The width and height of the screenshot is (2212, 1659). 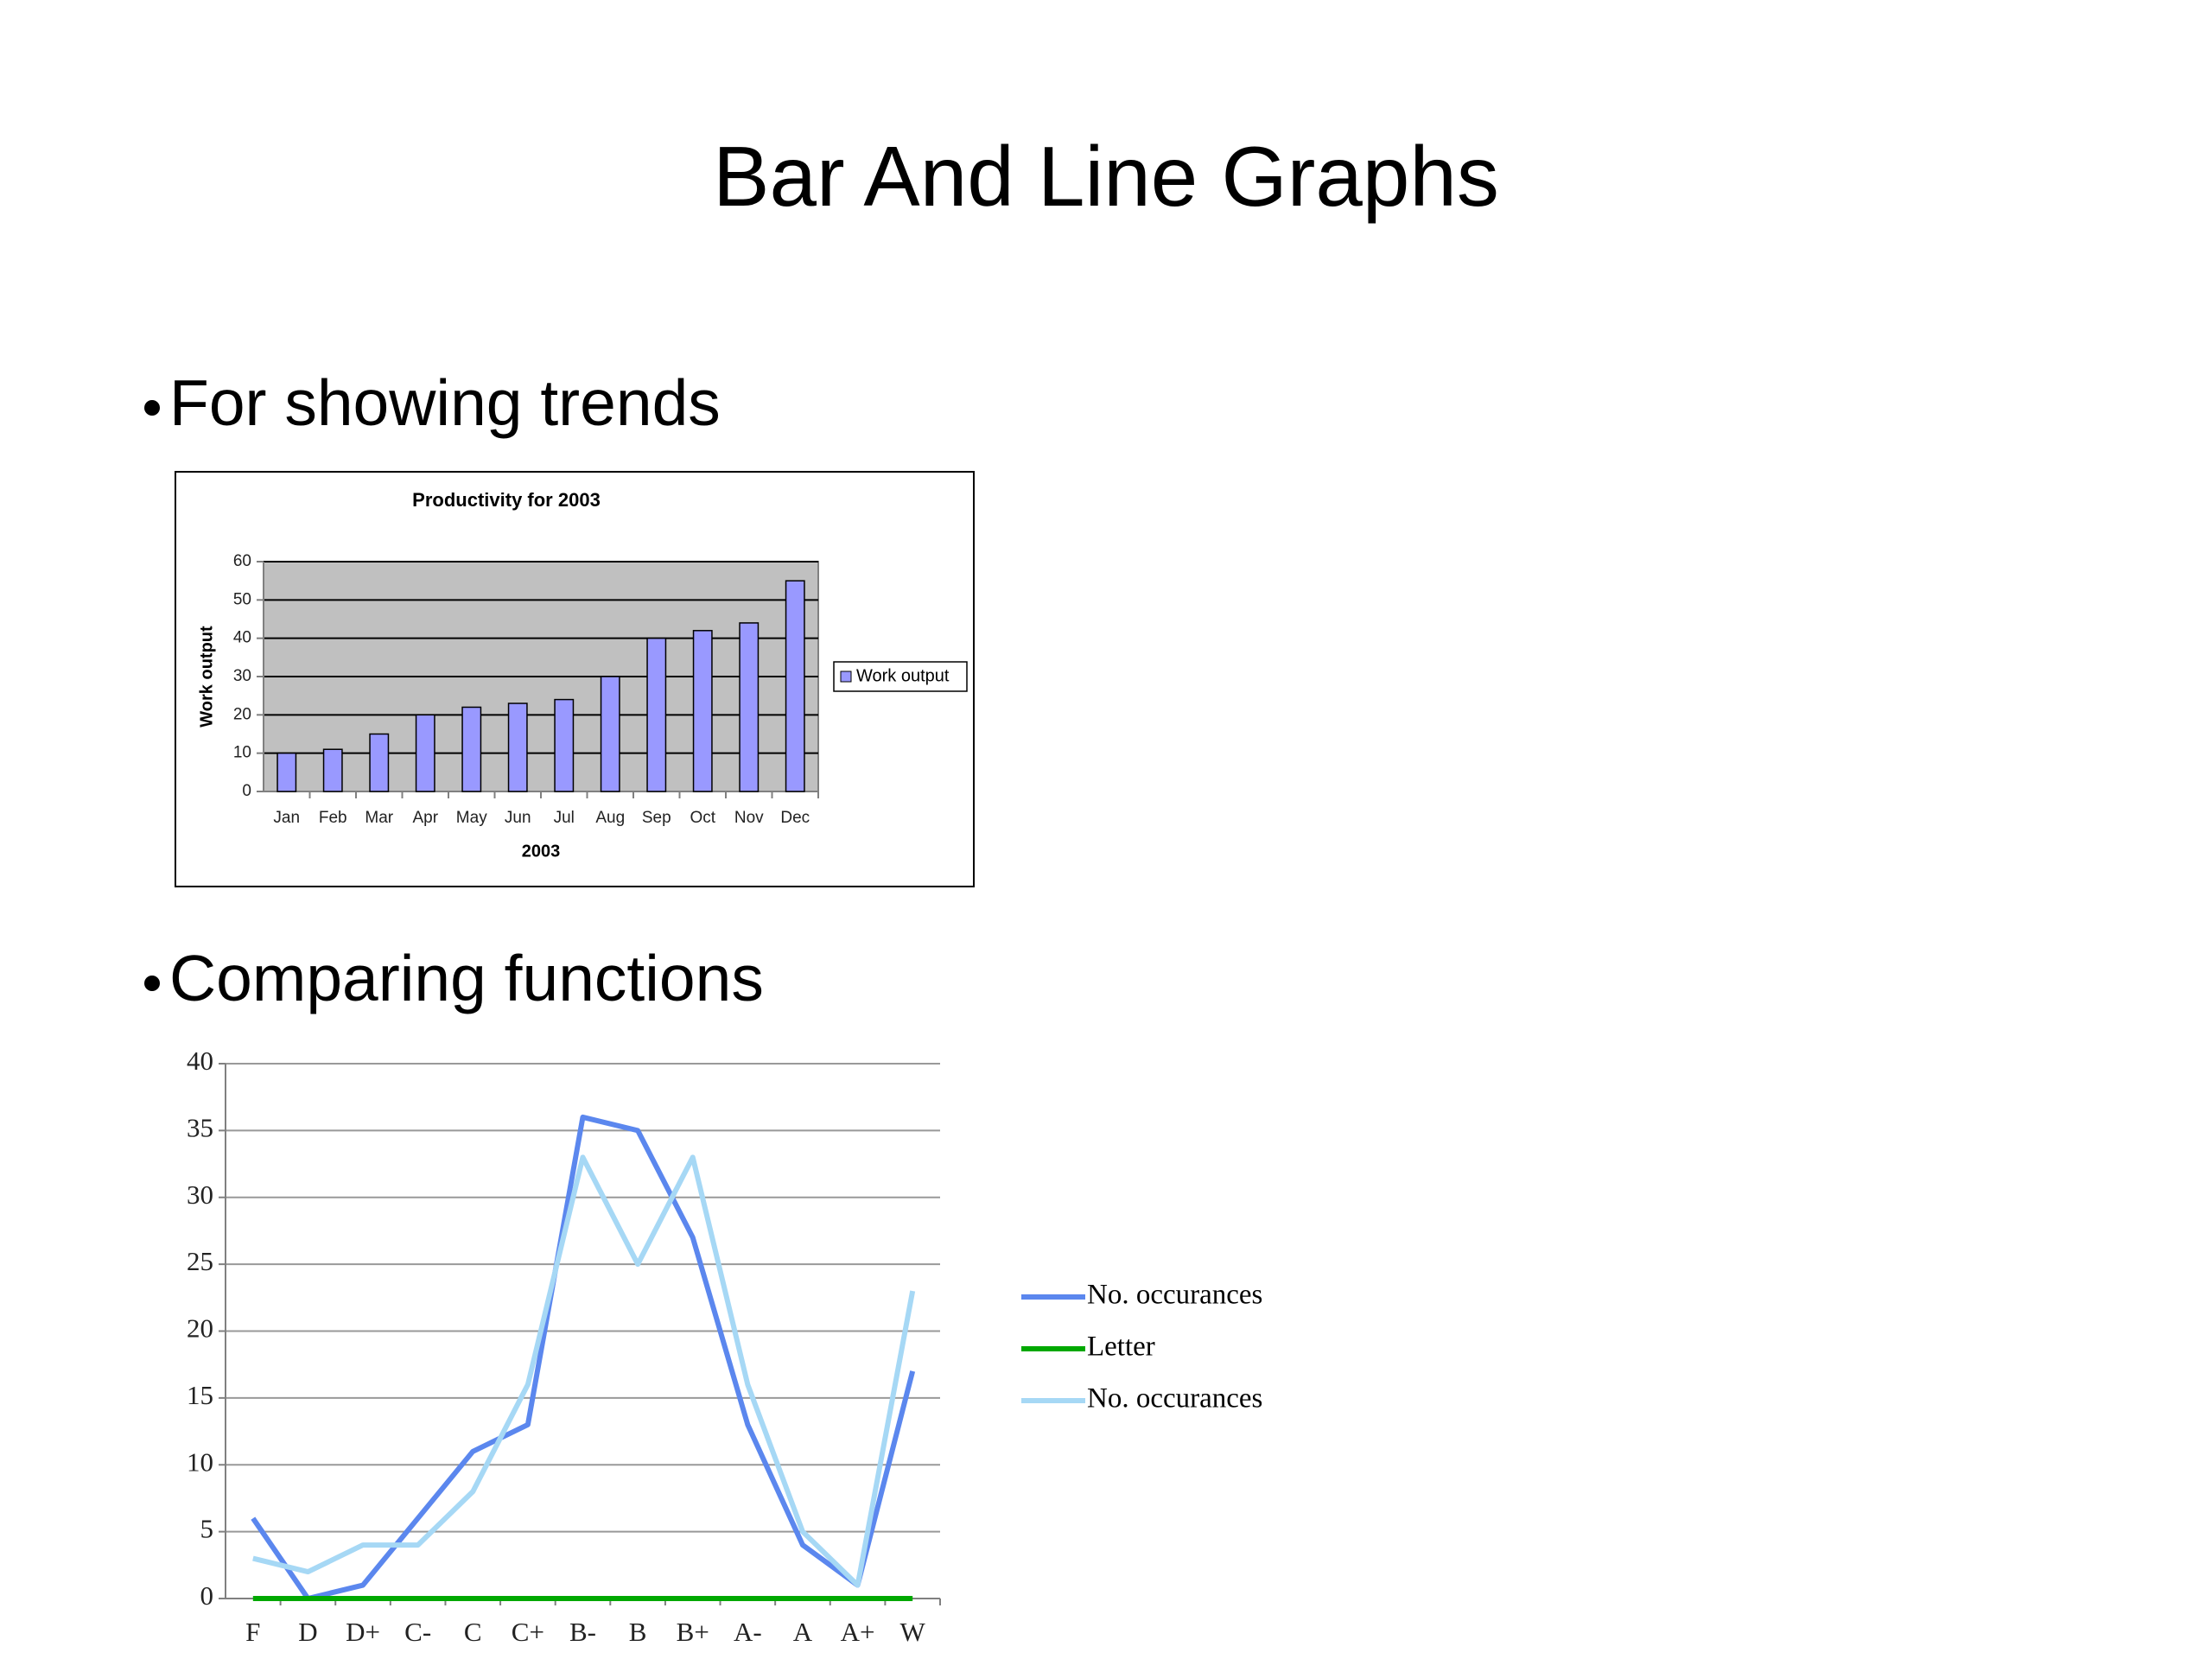 I want to click on legend-frame, so click(x=901, y=676).